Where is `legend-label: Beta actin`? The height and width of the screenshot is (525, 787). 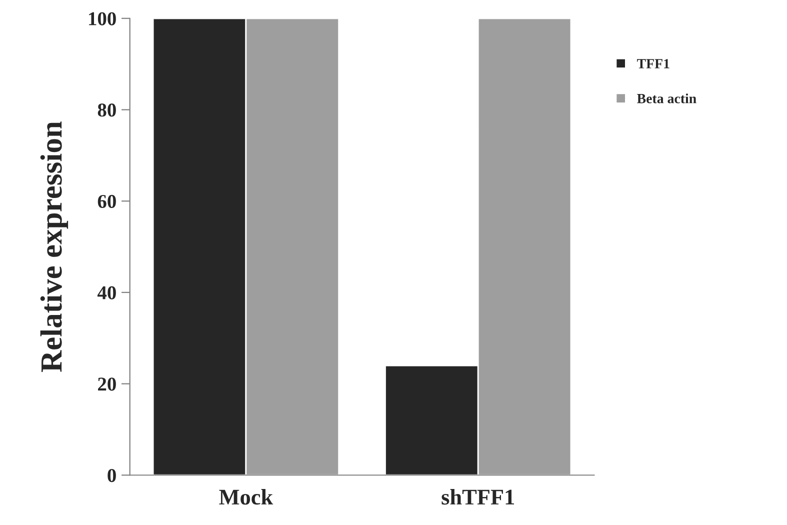
legend-label: Beta actin is located at coordinates (666, 99).